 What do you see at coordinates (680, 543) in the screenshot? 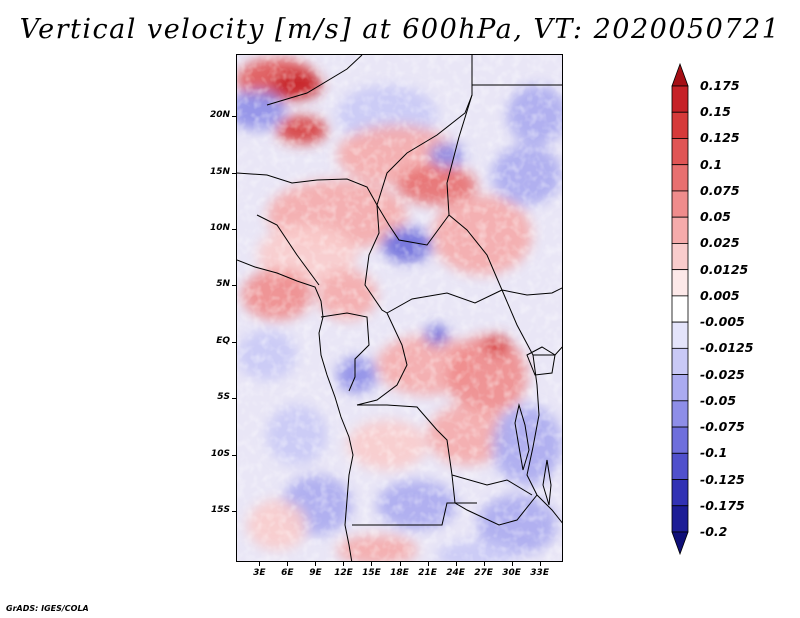
I see `colorbar-bottom-arrow` at bounding box center [680, 543].